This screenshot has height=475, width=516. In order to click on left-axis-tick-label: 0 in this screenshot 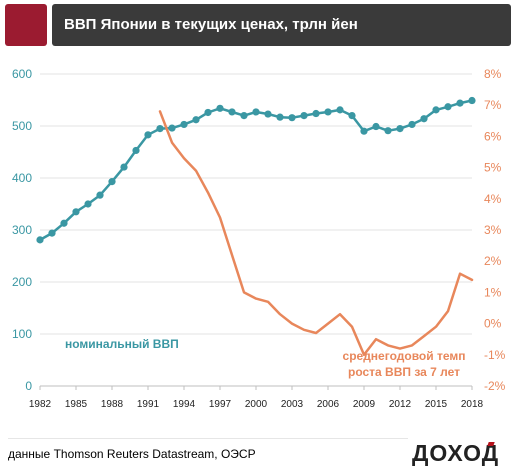, I will do `click(28, 386)`.